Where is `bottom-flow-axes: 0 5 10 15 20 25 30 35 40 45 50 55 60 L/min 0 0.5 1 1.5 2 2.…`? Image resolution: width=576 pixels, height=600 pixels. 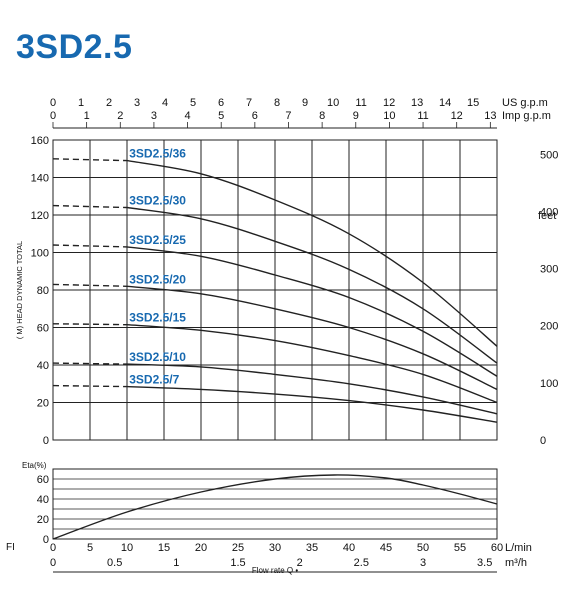 bottom-flow-axes: 0 5 10 15 20 25 30 35 40 45 50 55 60 L/min 0 0.5 1 1.5 2 2.… is located at coordinates (291, 558).